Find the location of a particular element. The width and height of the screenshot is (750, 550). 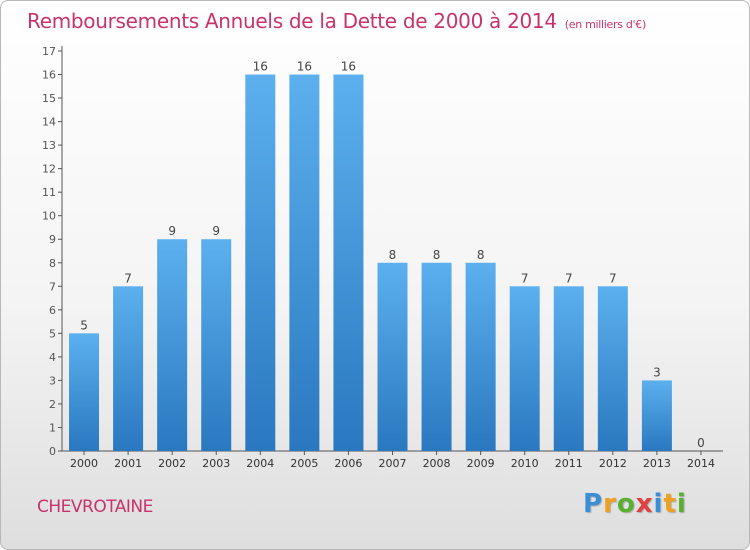

y-tick-label: 10 is located at coordinates (49, 216).